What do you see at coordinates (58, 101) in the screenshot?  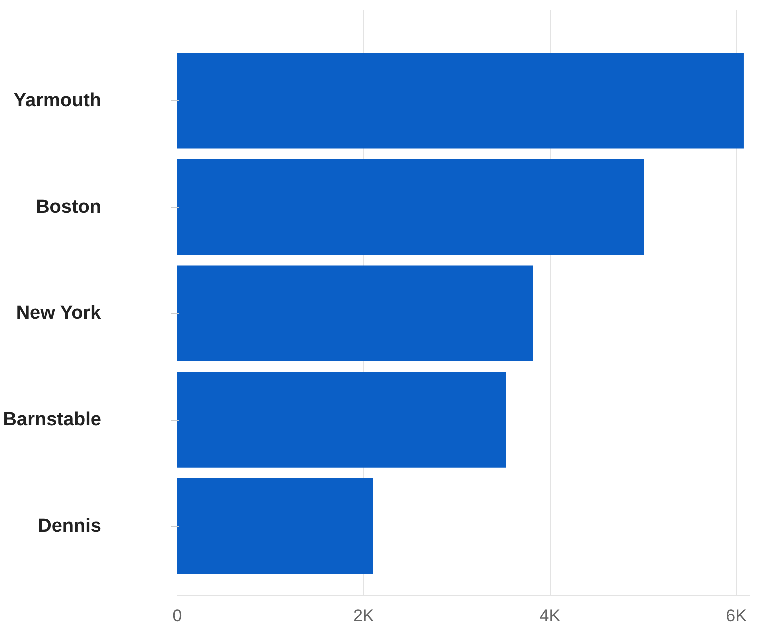 I see `y-tick-label: Yarmouth` at bounding box center [58, 101].